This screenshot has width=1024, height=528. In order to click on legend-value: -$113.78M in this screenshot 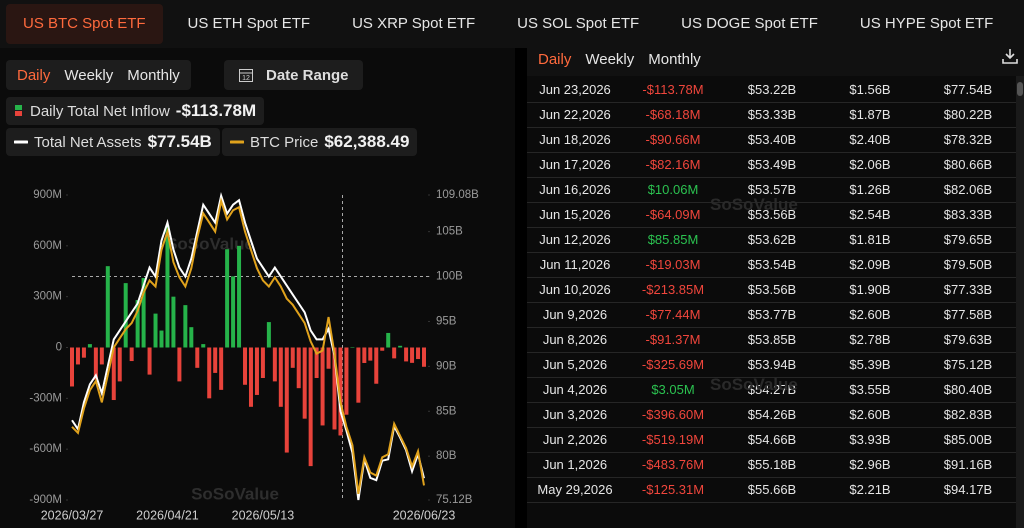, I will do `click(216, 110)`.